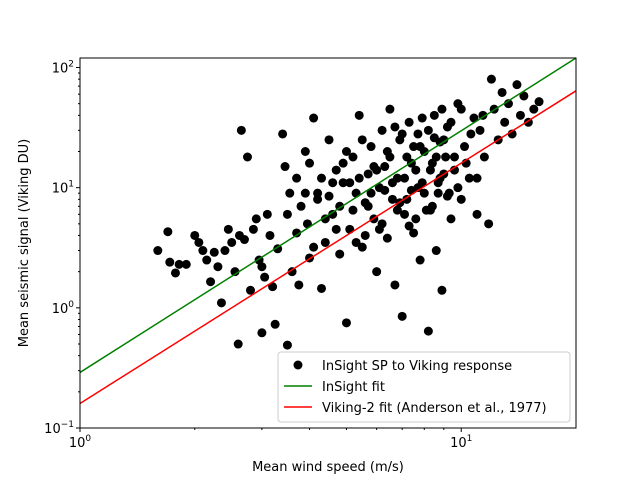 The width and height of the screenshot is (640, 480). I want to click on legend-marker-scatter, so click(298, 365).